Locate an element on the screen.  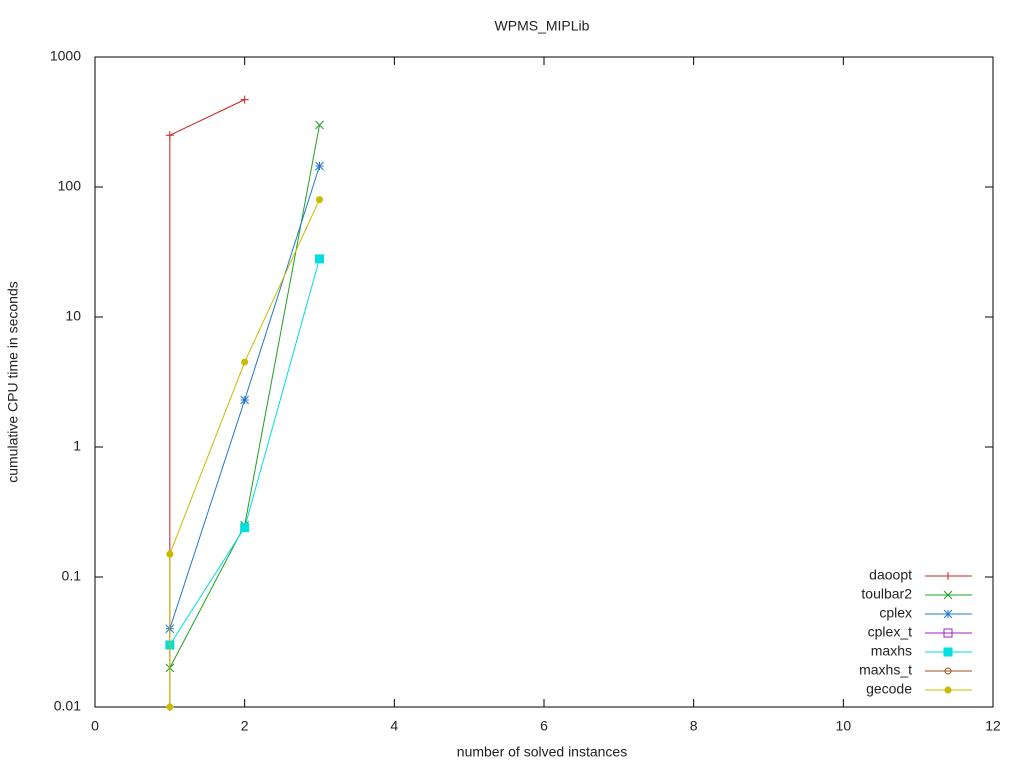
y-tick-label: 1 is located at coordinates (77, 446).